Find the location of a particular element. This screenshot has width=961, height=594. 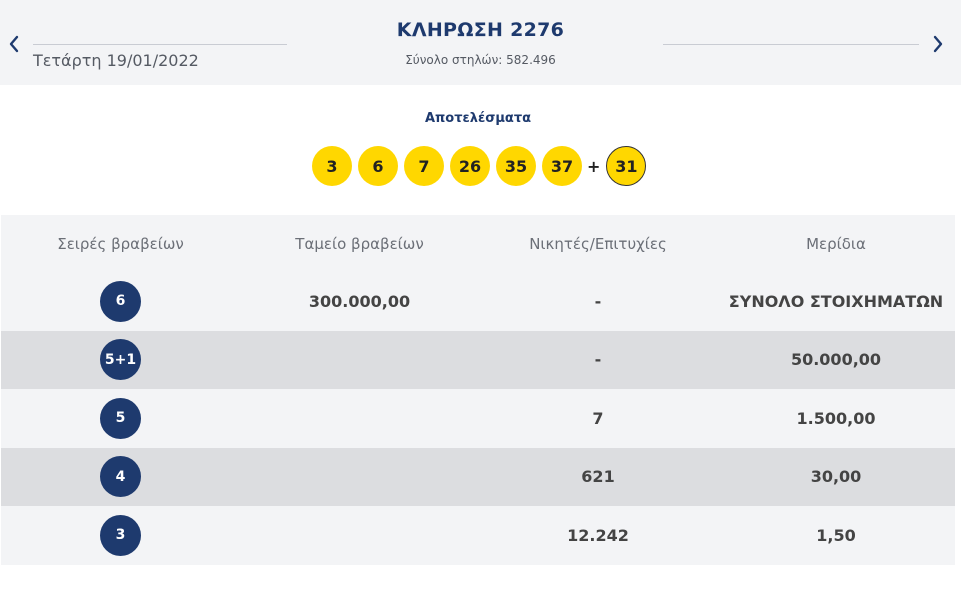

header-divider-right is located at coordinates (791, 44).